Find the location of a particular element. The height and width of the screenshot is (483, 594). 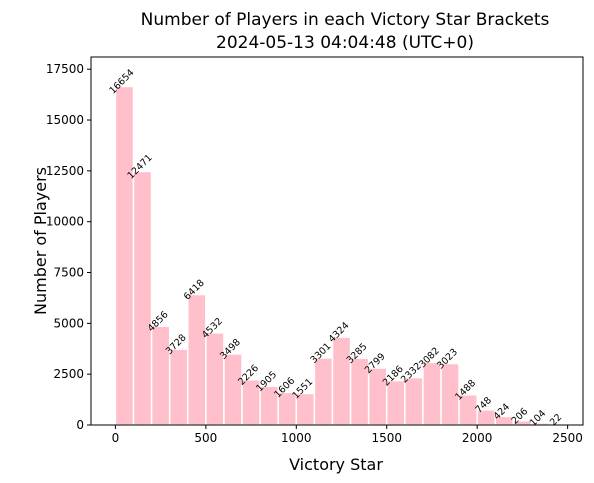

y-tick-label: 5000 is located at coordinates (68, 323).